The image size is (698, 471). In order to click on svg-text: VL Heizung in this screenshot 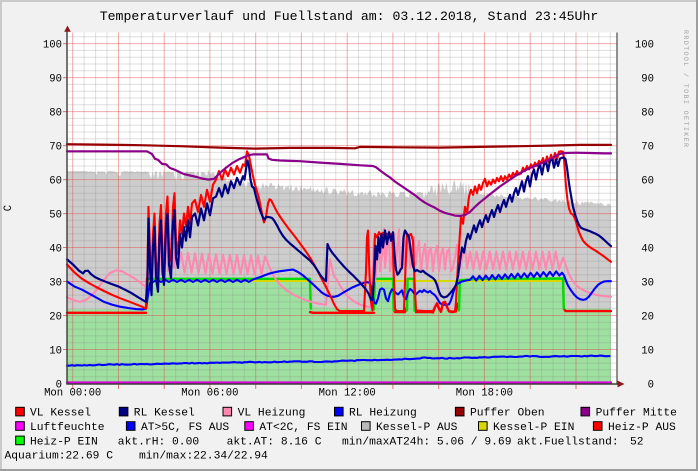, I will do `click(272, 414)`.